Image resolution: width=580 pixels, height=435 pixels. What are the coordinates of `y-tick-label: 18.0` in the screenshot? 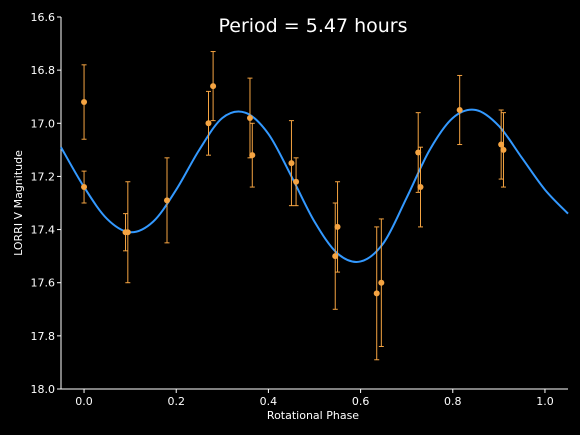 It's located at (43, 389).